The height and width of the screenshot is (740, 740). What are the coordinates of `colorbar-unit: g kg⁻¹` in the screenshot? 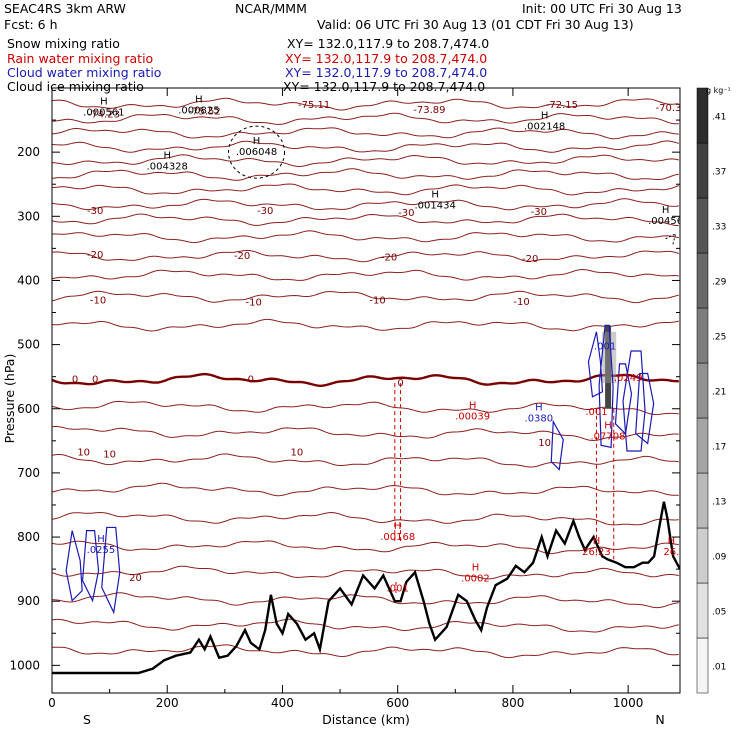 It's located at (718, 90).